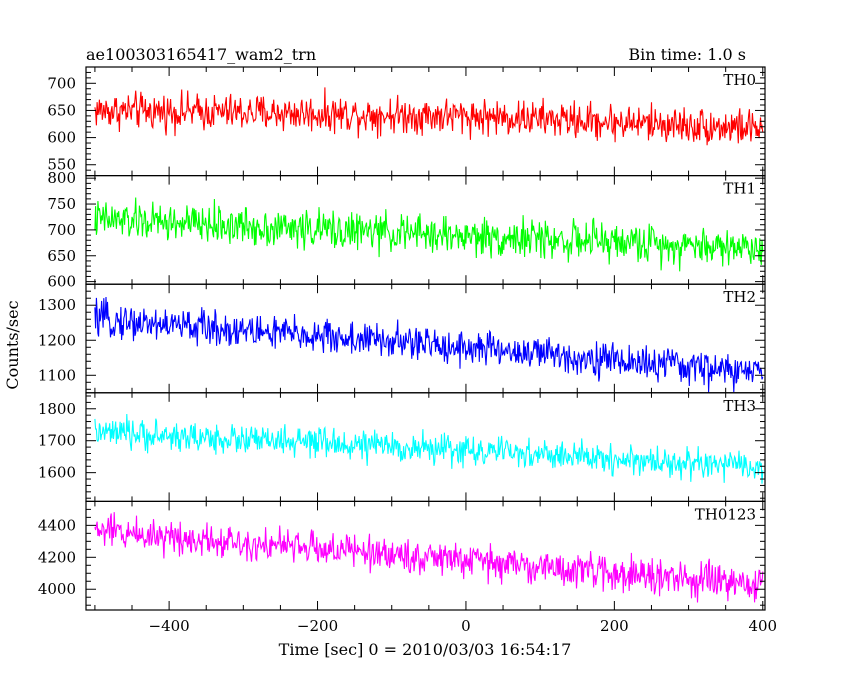 This screenshot has width=850, height=680. Describe the element at coordinates (57, 525) in the screenshot. I see `y-tick-label: 4400` at that location.